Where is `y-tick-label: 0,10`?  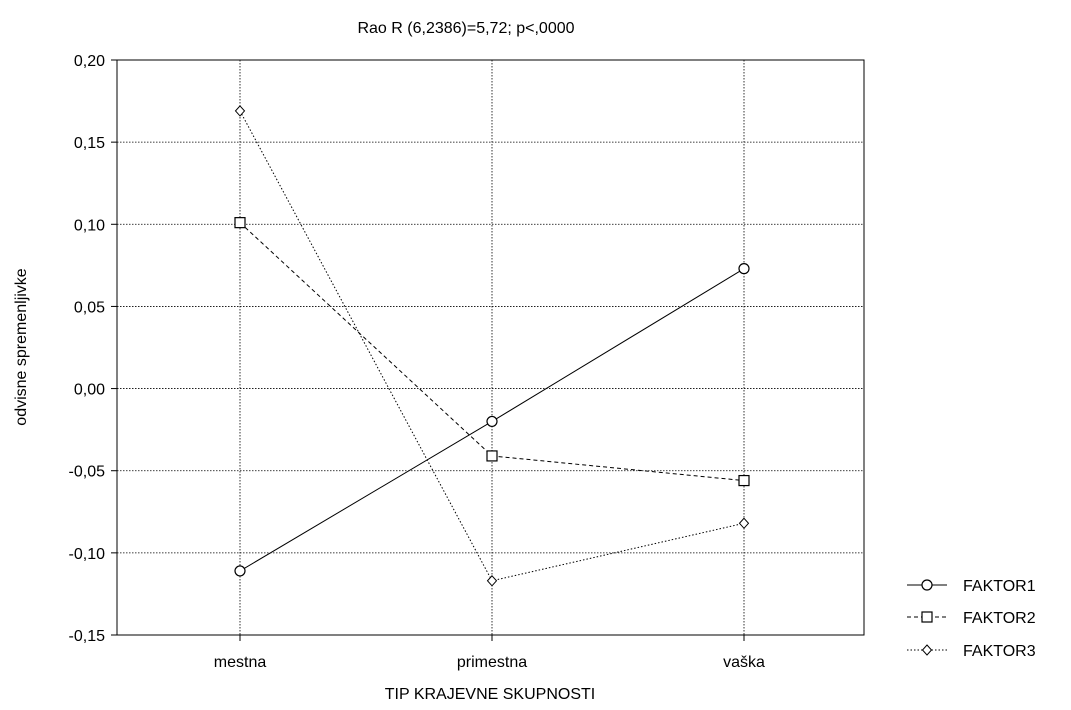 y-tick-label: 0,10 is located at coordinates (89, 225).